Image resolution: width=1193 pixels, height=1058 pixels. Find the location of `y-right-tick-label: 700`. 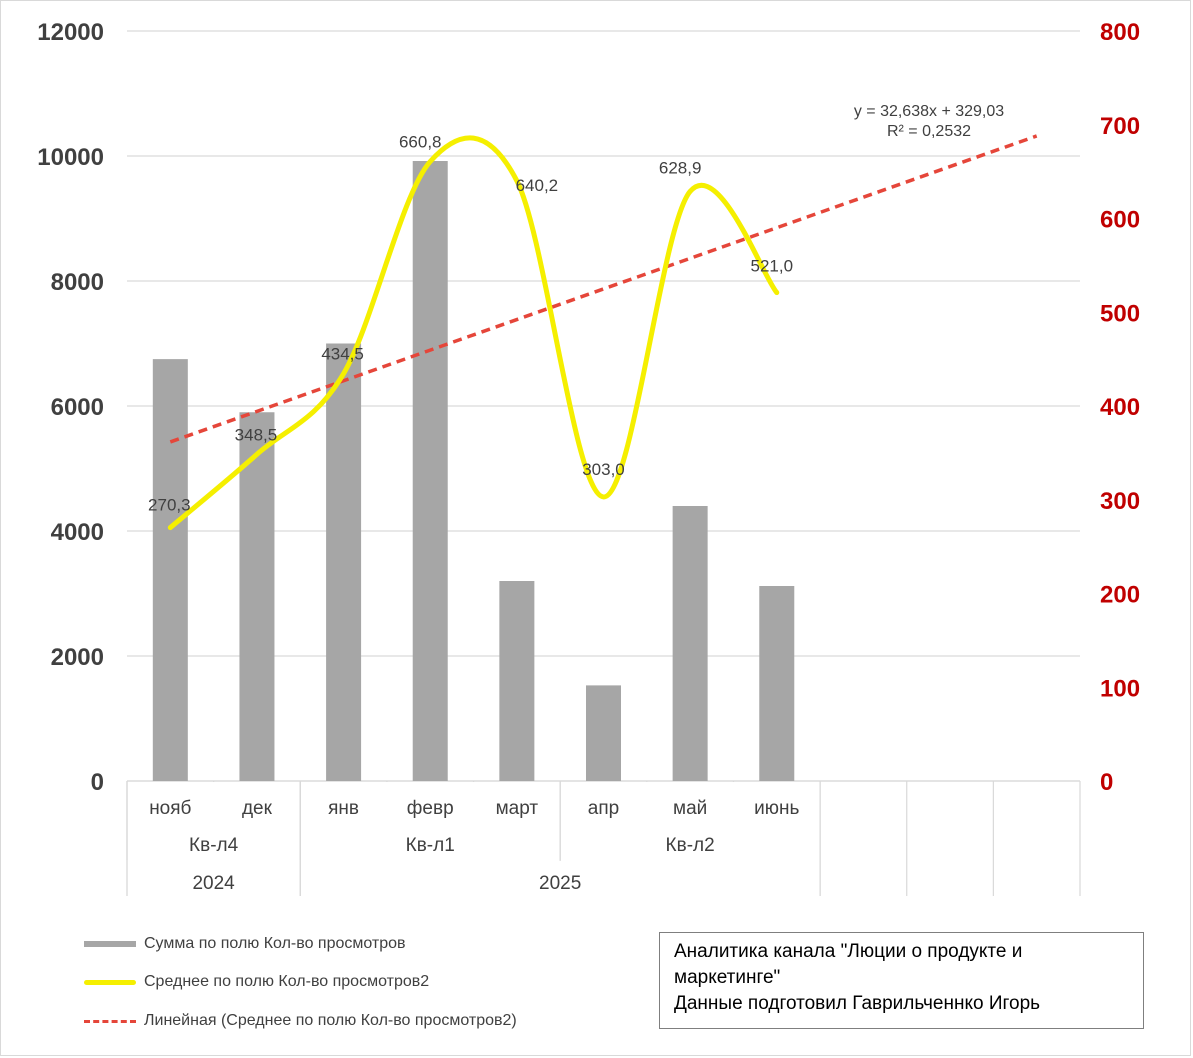

y-right-tick-label: 700 is located at coordinates (1120, 126).